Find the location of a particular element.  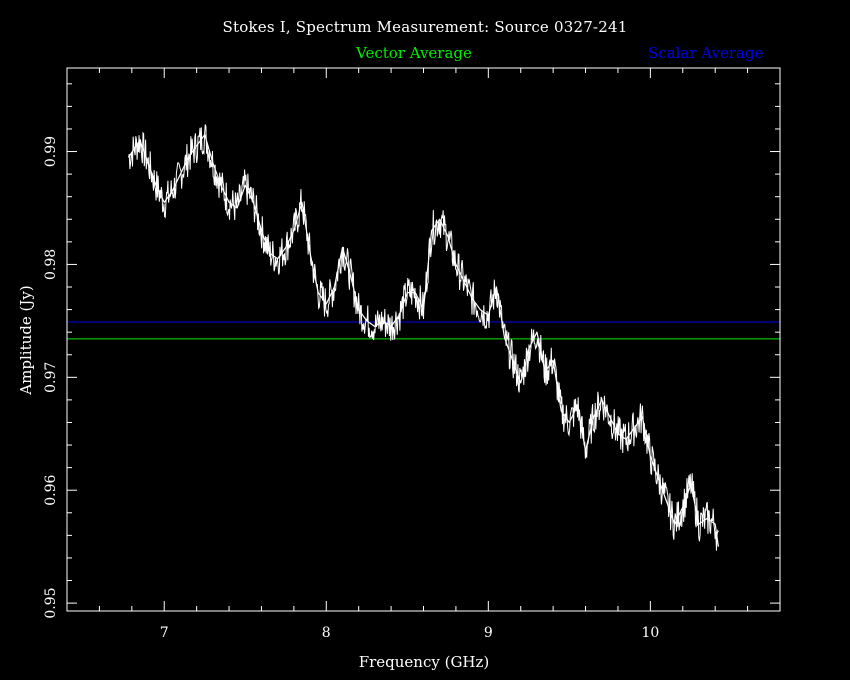

y-tick-label: 0.97 is located at coordinates (51, 377).